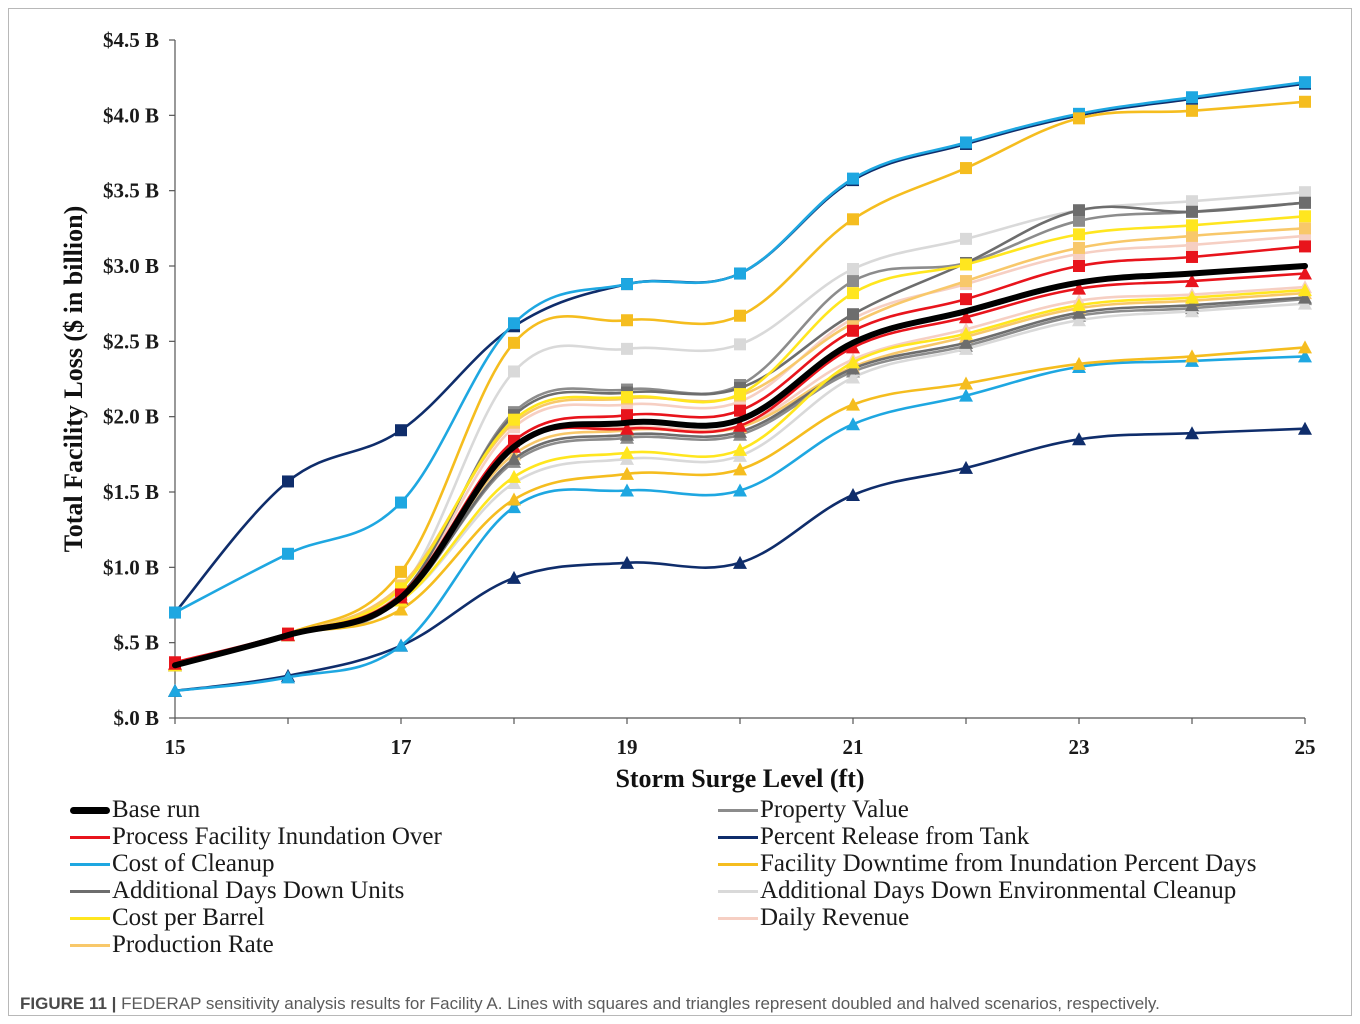 The width and height of the screenshot is (1360, 1024). What do you see at coordinates (131, 341) in the screenshot?
I see `y-tick-label: $2.5 B` at bounding box center [131, 341].